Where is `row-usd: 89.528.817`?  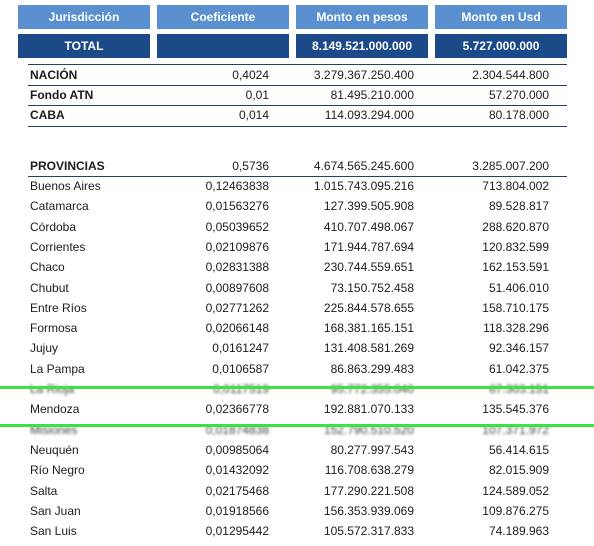
row-usd: 89.528.817 is located at coordinates (518, 206).